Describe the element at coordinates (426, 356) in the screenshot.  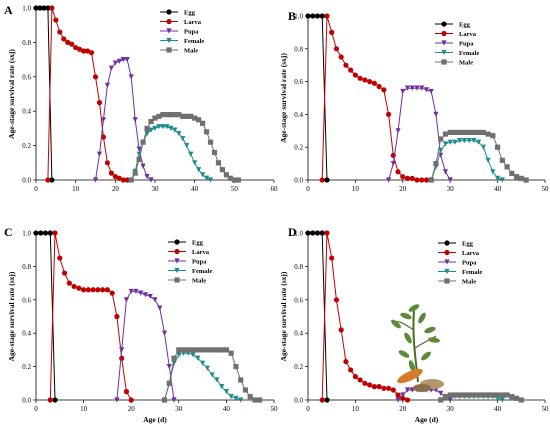
I see `plant-leaf` at that location.